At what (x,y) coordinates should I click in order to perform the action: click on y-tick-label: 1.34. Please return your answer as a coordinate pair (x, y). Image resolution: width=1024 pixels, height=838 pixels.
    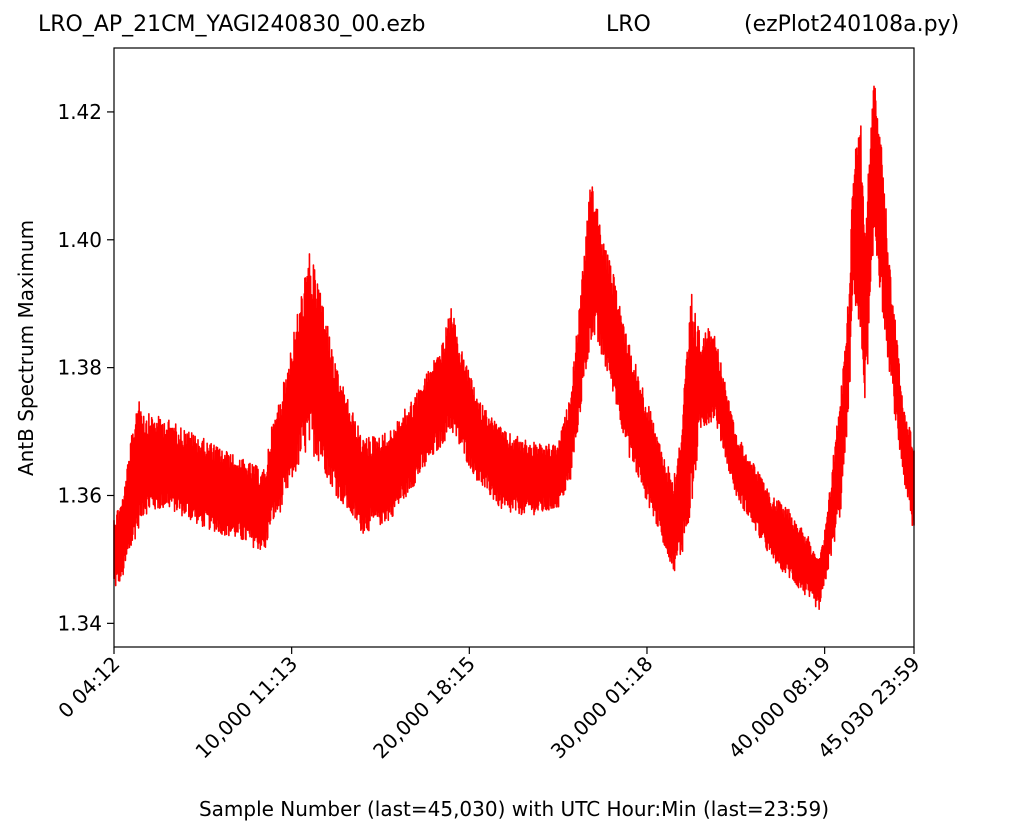
    Looking at the image, I should click on (79, 623).